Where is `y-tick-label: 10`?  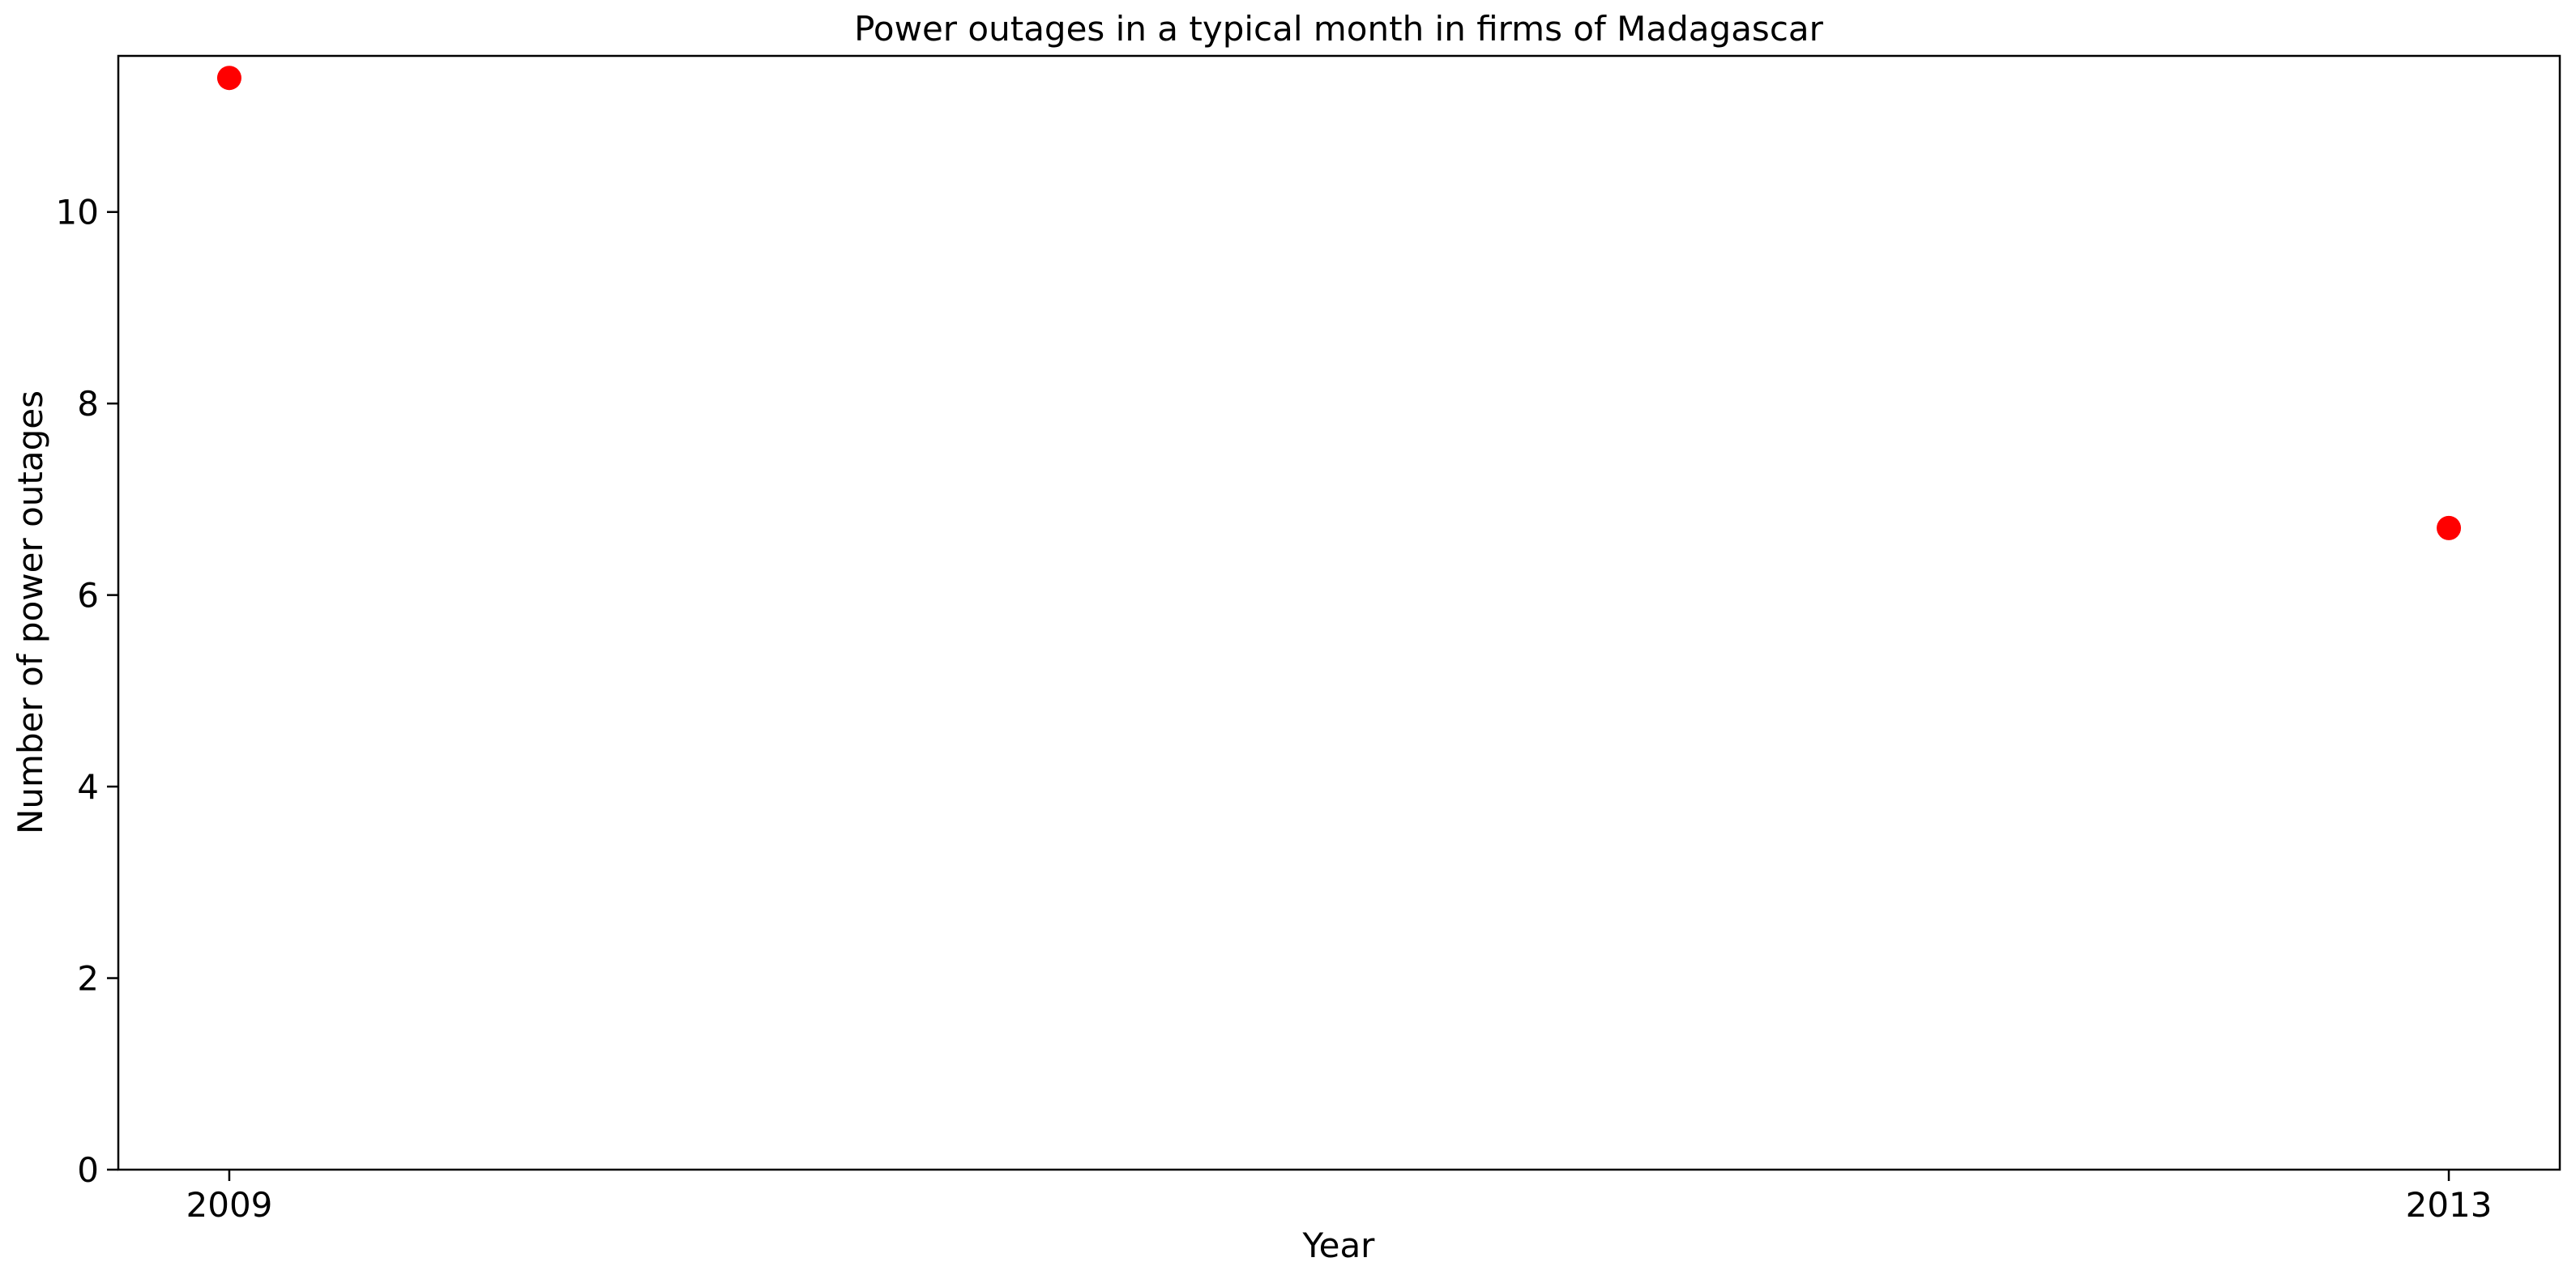
y-tick-label: 10 is located at coordinates (77, 212).